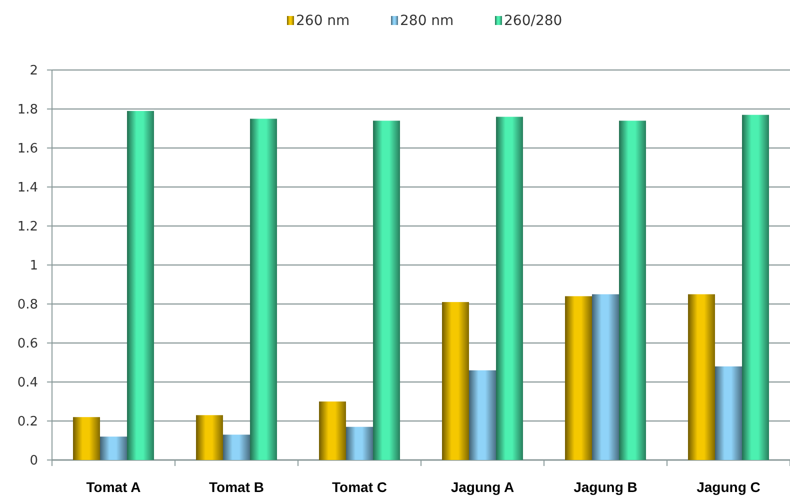  Describe the element at coordinates (27, 110) in the screenshot. I see `y-tick-label: 1.8` at that location.